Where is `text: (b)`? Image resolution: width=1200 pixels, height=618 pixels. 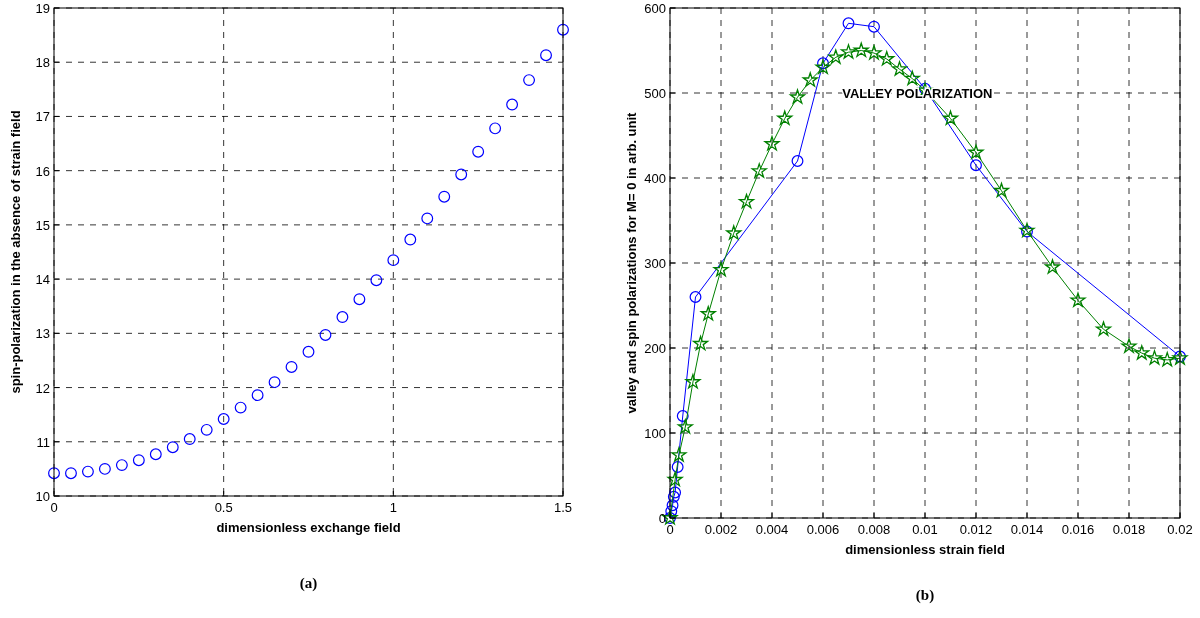
text: (b) is located at coordinates (925, 595).